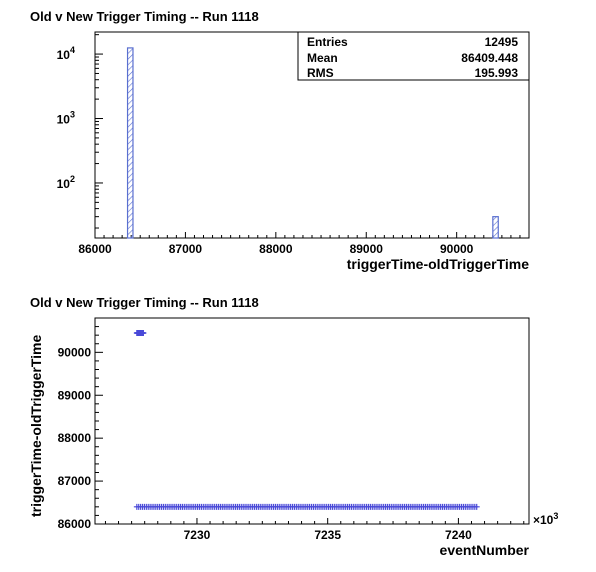  I want to click on scatter-y-tick-label: 86000, so click(75, 524).